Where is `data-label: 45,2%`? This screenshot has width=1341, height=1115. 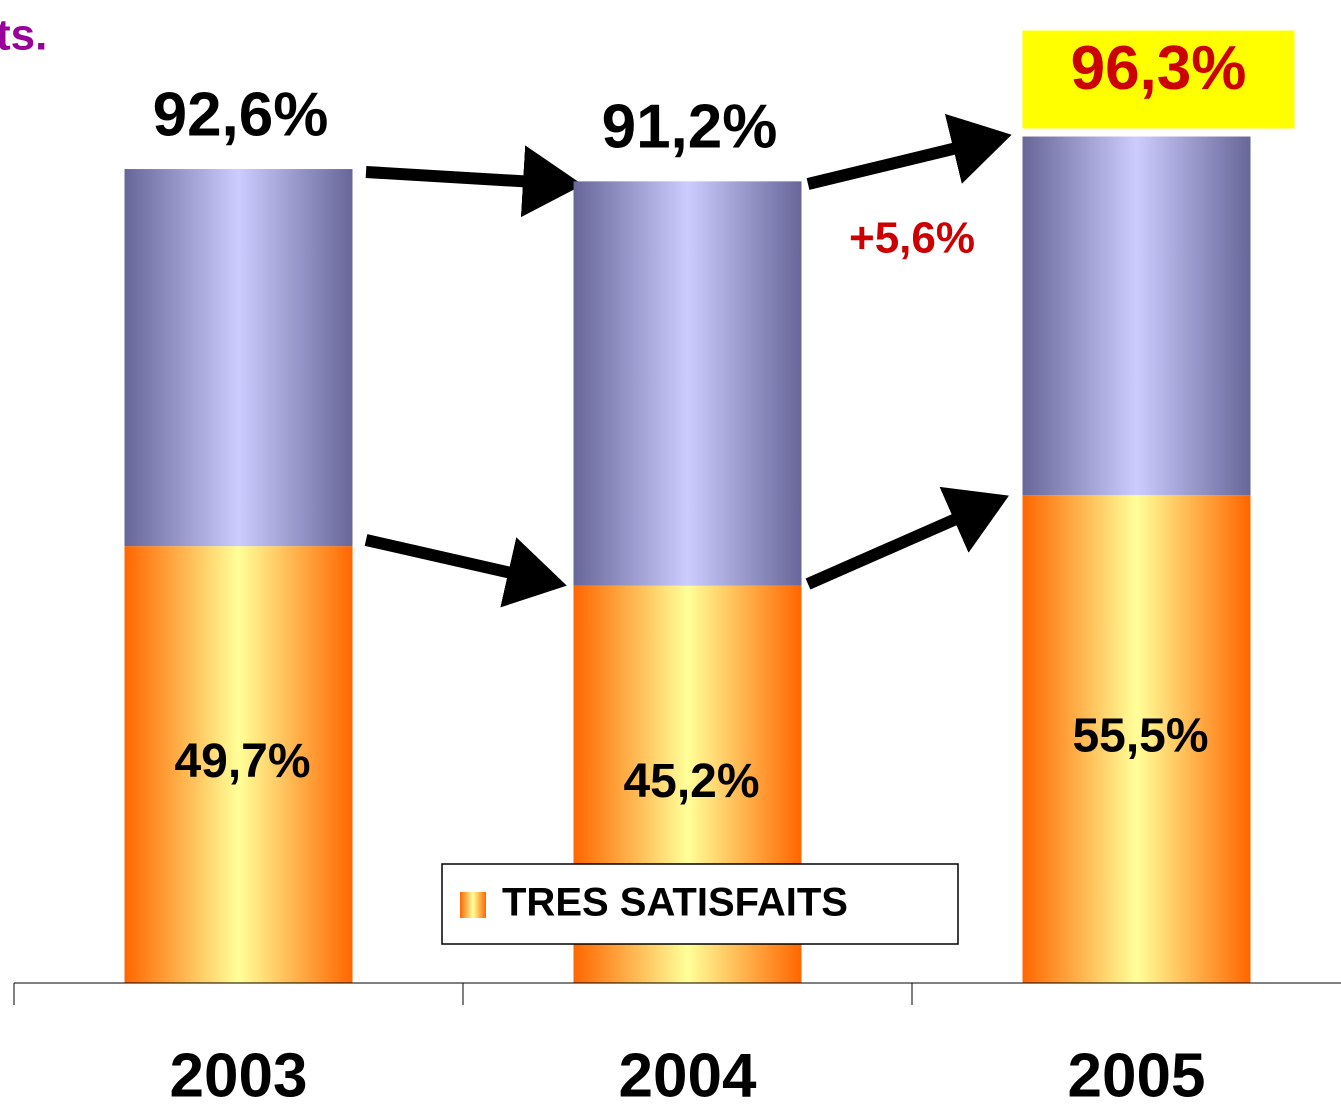
data-label: 45,2% is located at coordinates (691, 781).